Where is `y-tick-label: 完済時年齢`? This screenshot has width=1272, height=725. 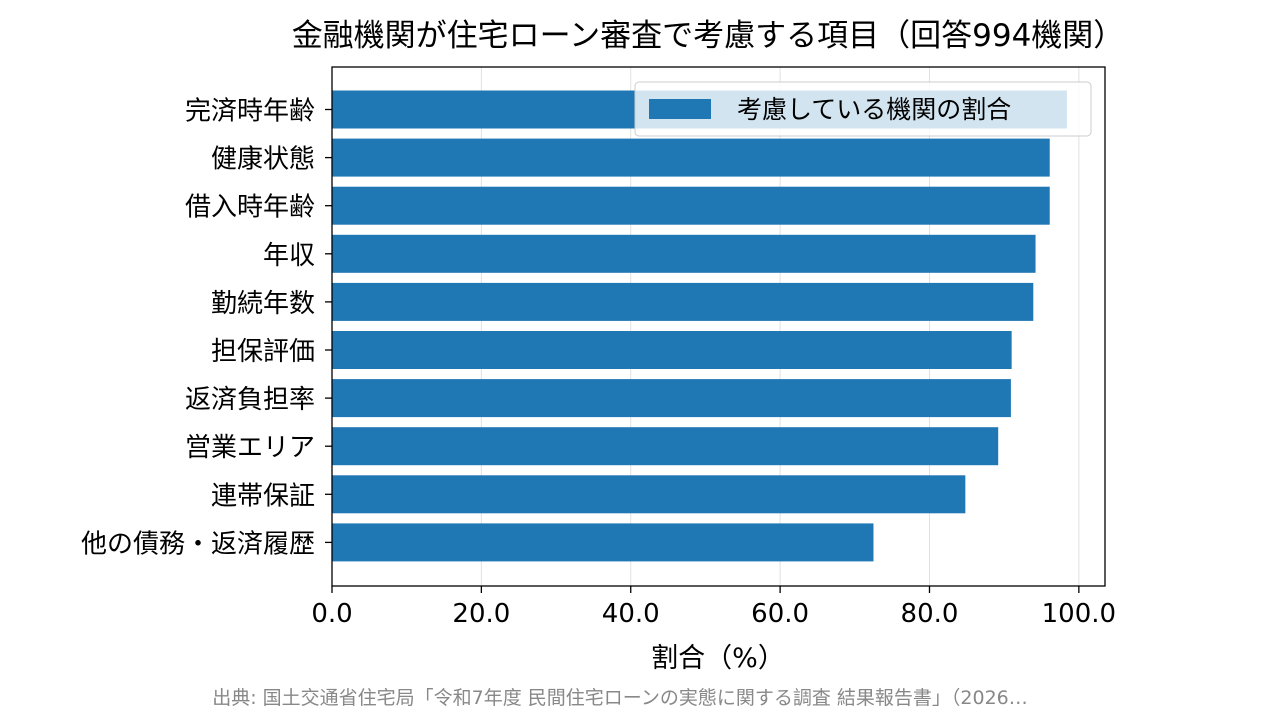
y-tick-label: 完済時年齢 is located at coordinates (250, 112).